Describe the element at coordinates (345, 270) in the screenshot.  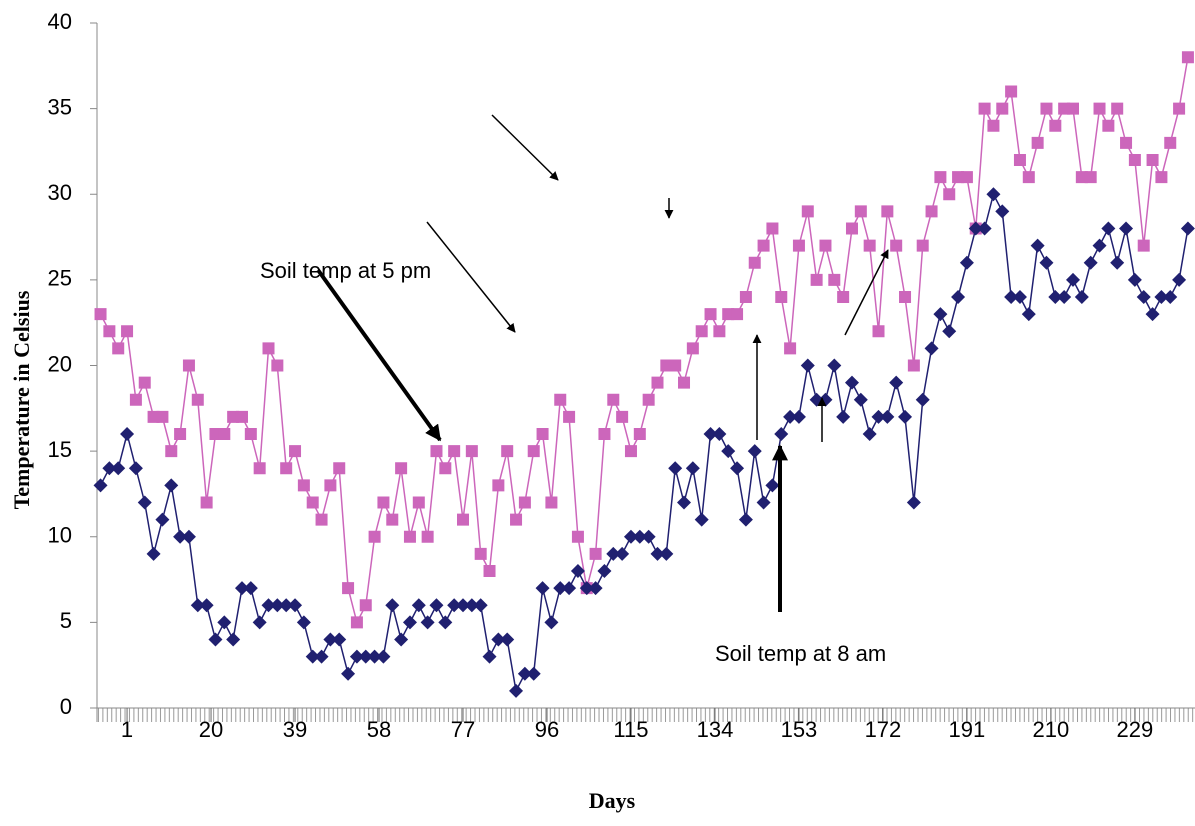
I see `annotation: Soil temp at 5 pm` at that location.